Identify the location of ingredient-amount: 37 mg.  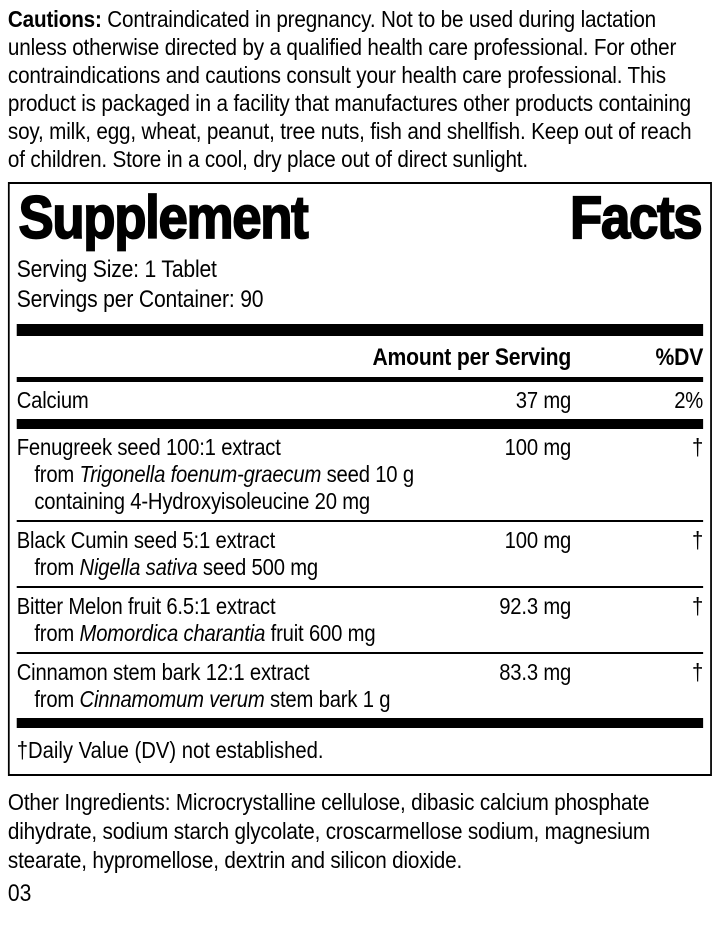
(543, 400).